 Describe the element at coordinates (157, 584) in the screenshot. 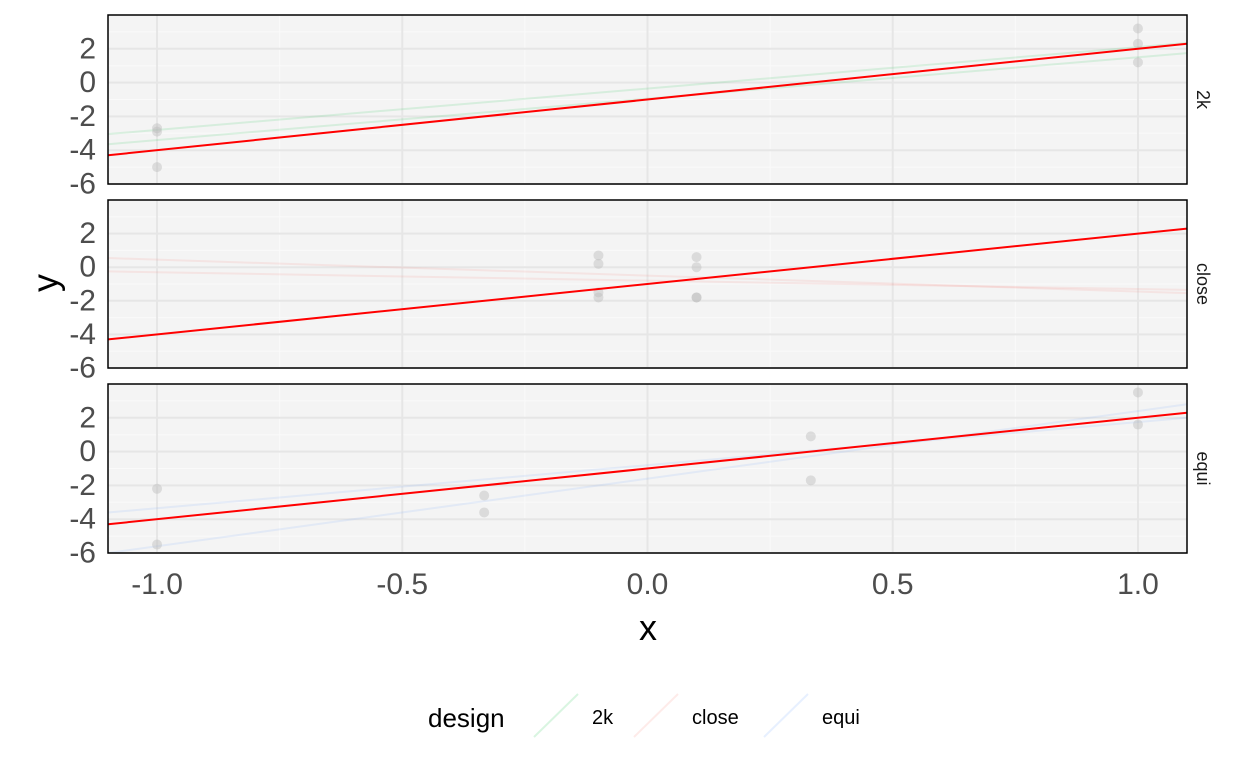

I see `x-tick-label: -1.0` at that location.